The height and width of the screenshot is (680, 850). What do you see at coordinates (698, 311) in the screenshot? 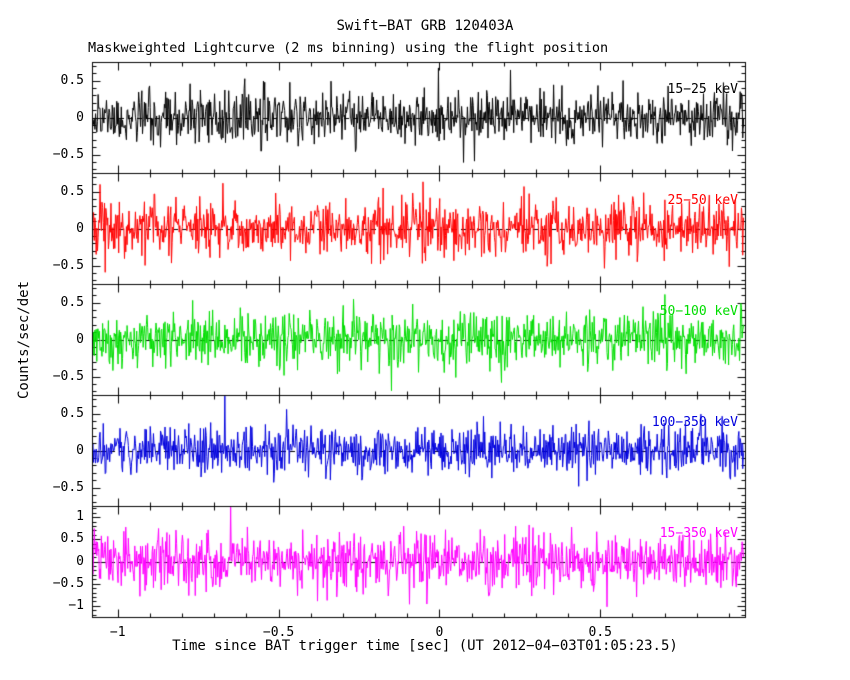
I see `band-label-2: 50−100 keV` at bounding box center [698, 311].